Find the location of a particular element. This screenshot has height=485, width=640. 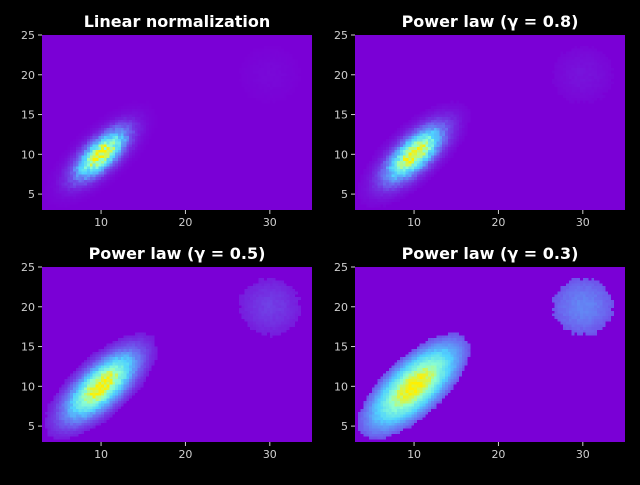

panel-title: Power law (γ = 0.5) is located at coordinates (177, 253).